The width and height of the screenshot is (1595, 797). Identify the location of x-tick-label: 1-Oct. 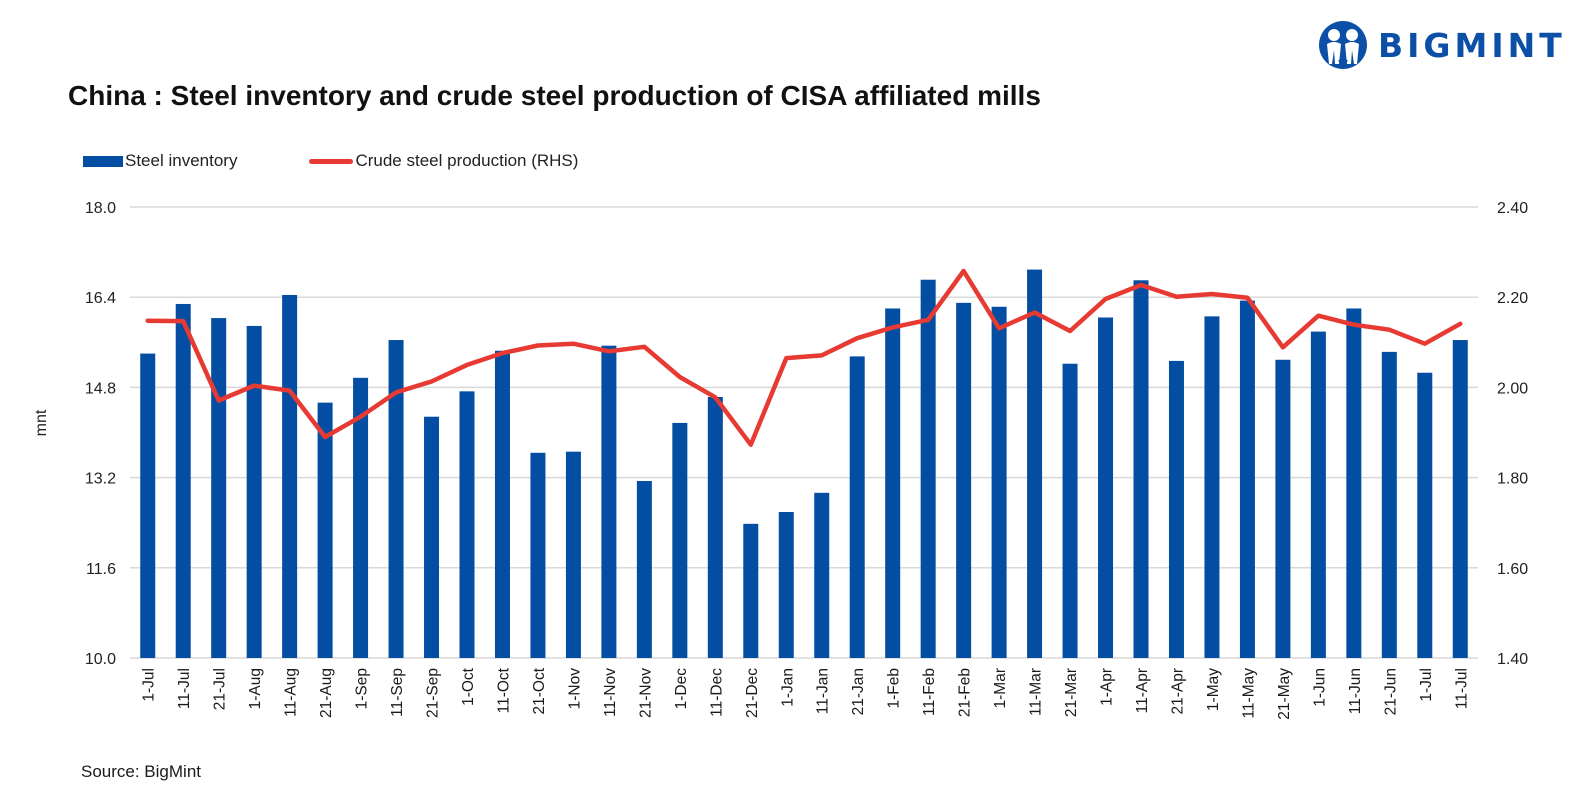
(468, 686).